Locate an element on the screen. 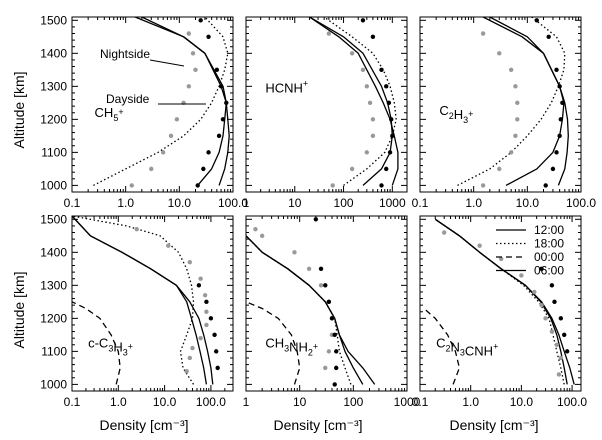 The image size is (602, 440). species-subscript: 5 is located at coordinates (115, 118).